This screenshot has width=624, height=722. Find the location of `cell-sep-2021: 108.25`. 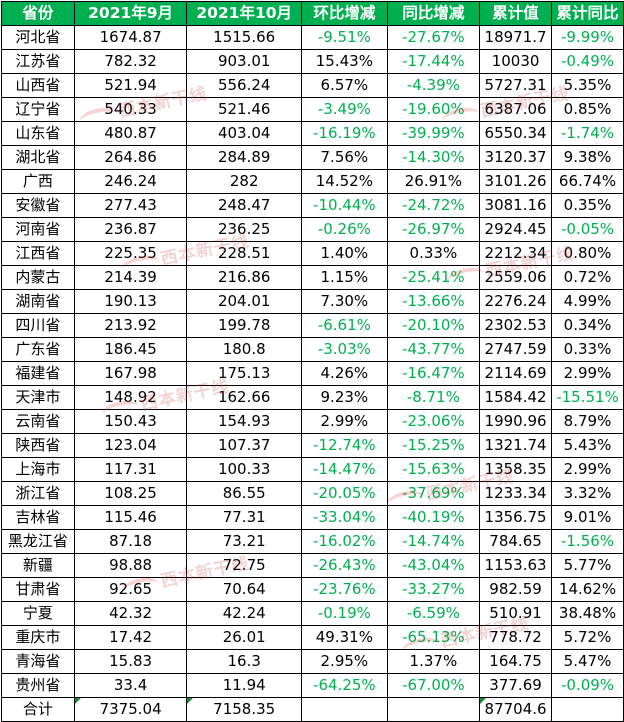

cell-sep-2021: 108.25 is located at coordinates (130, 493).